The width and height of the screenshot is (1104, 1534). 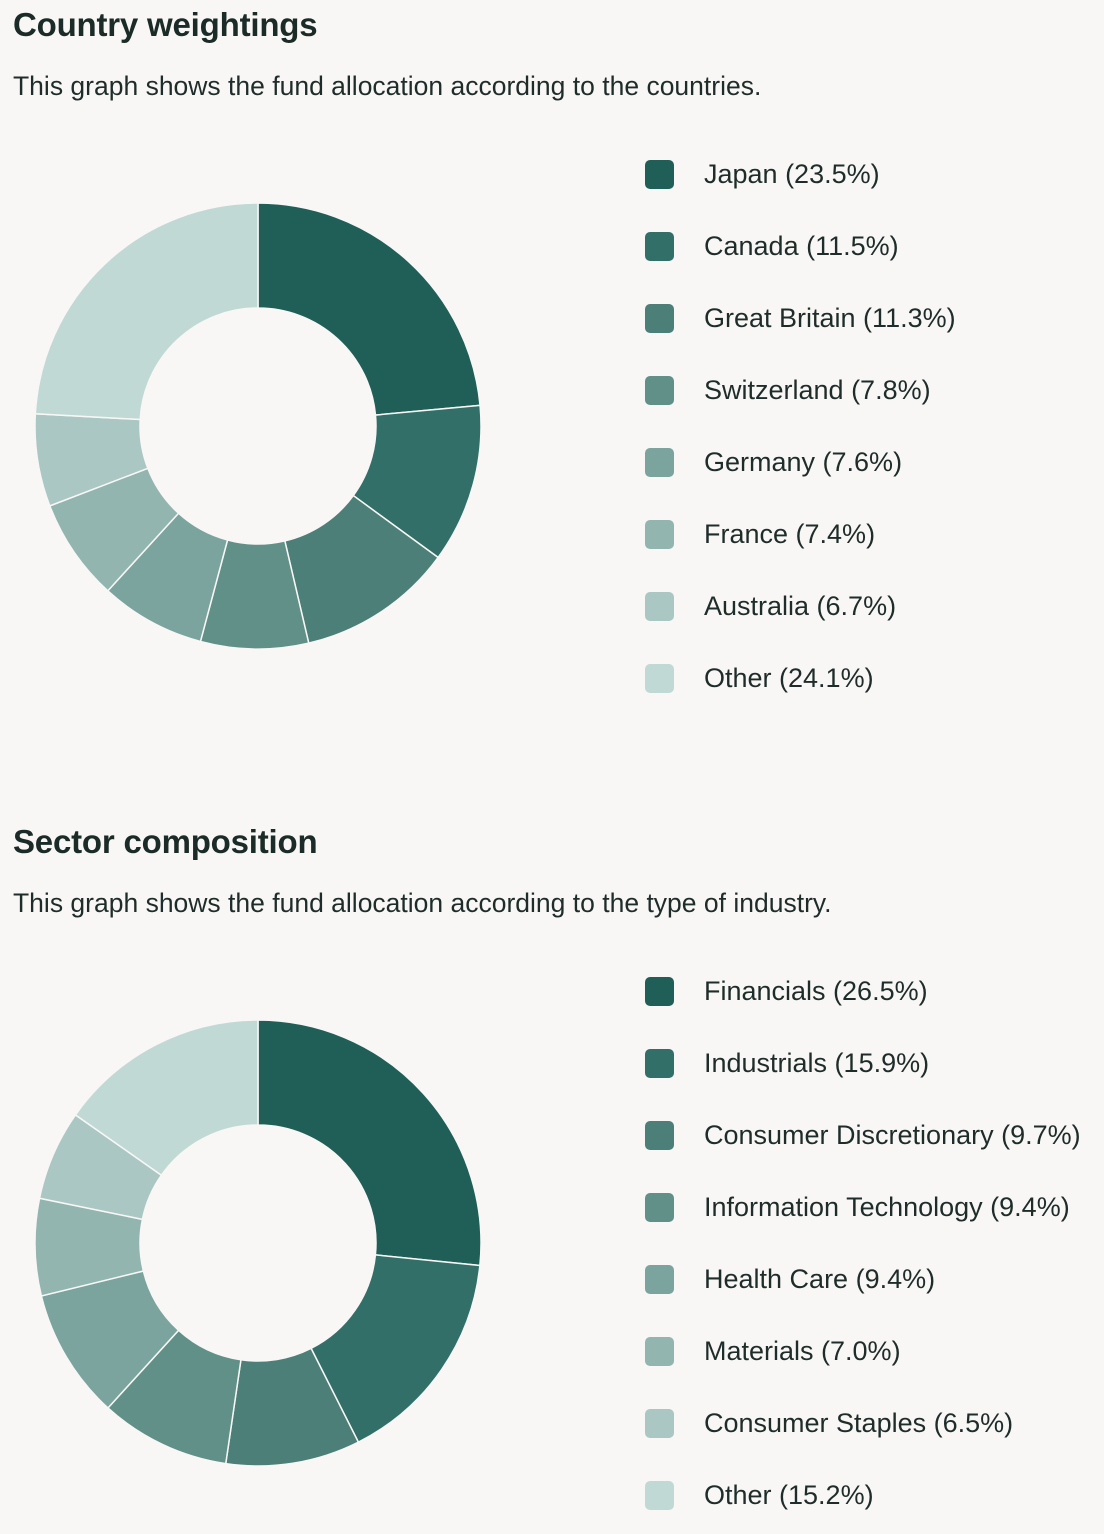 I want to click on legend-label: Information Technology (9.4%), so click(x=887, y=1206).